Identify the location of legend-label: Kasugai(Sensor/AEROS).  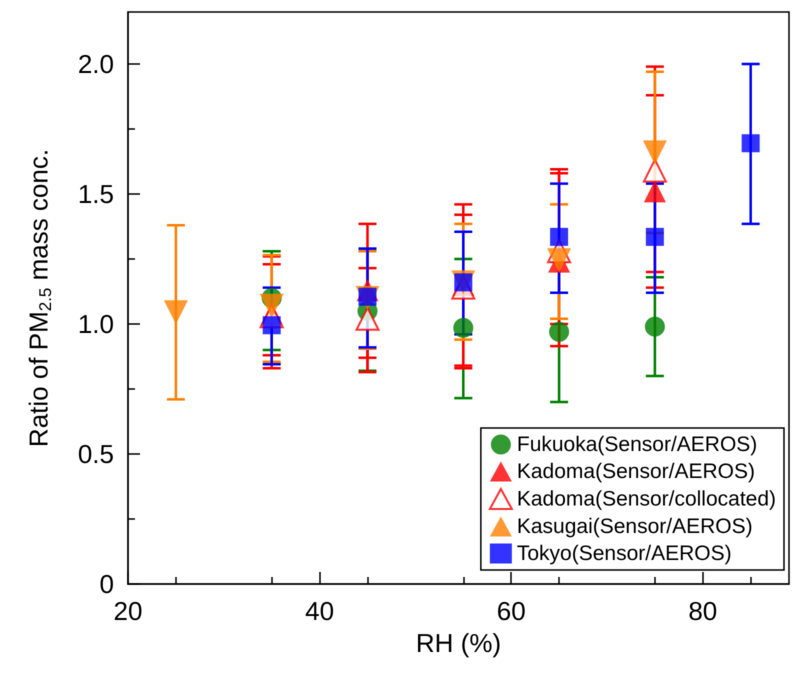
(634, 526).